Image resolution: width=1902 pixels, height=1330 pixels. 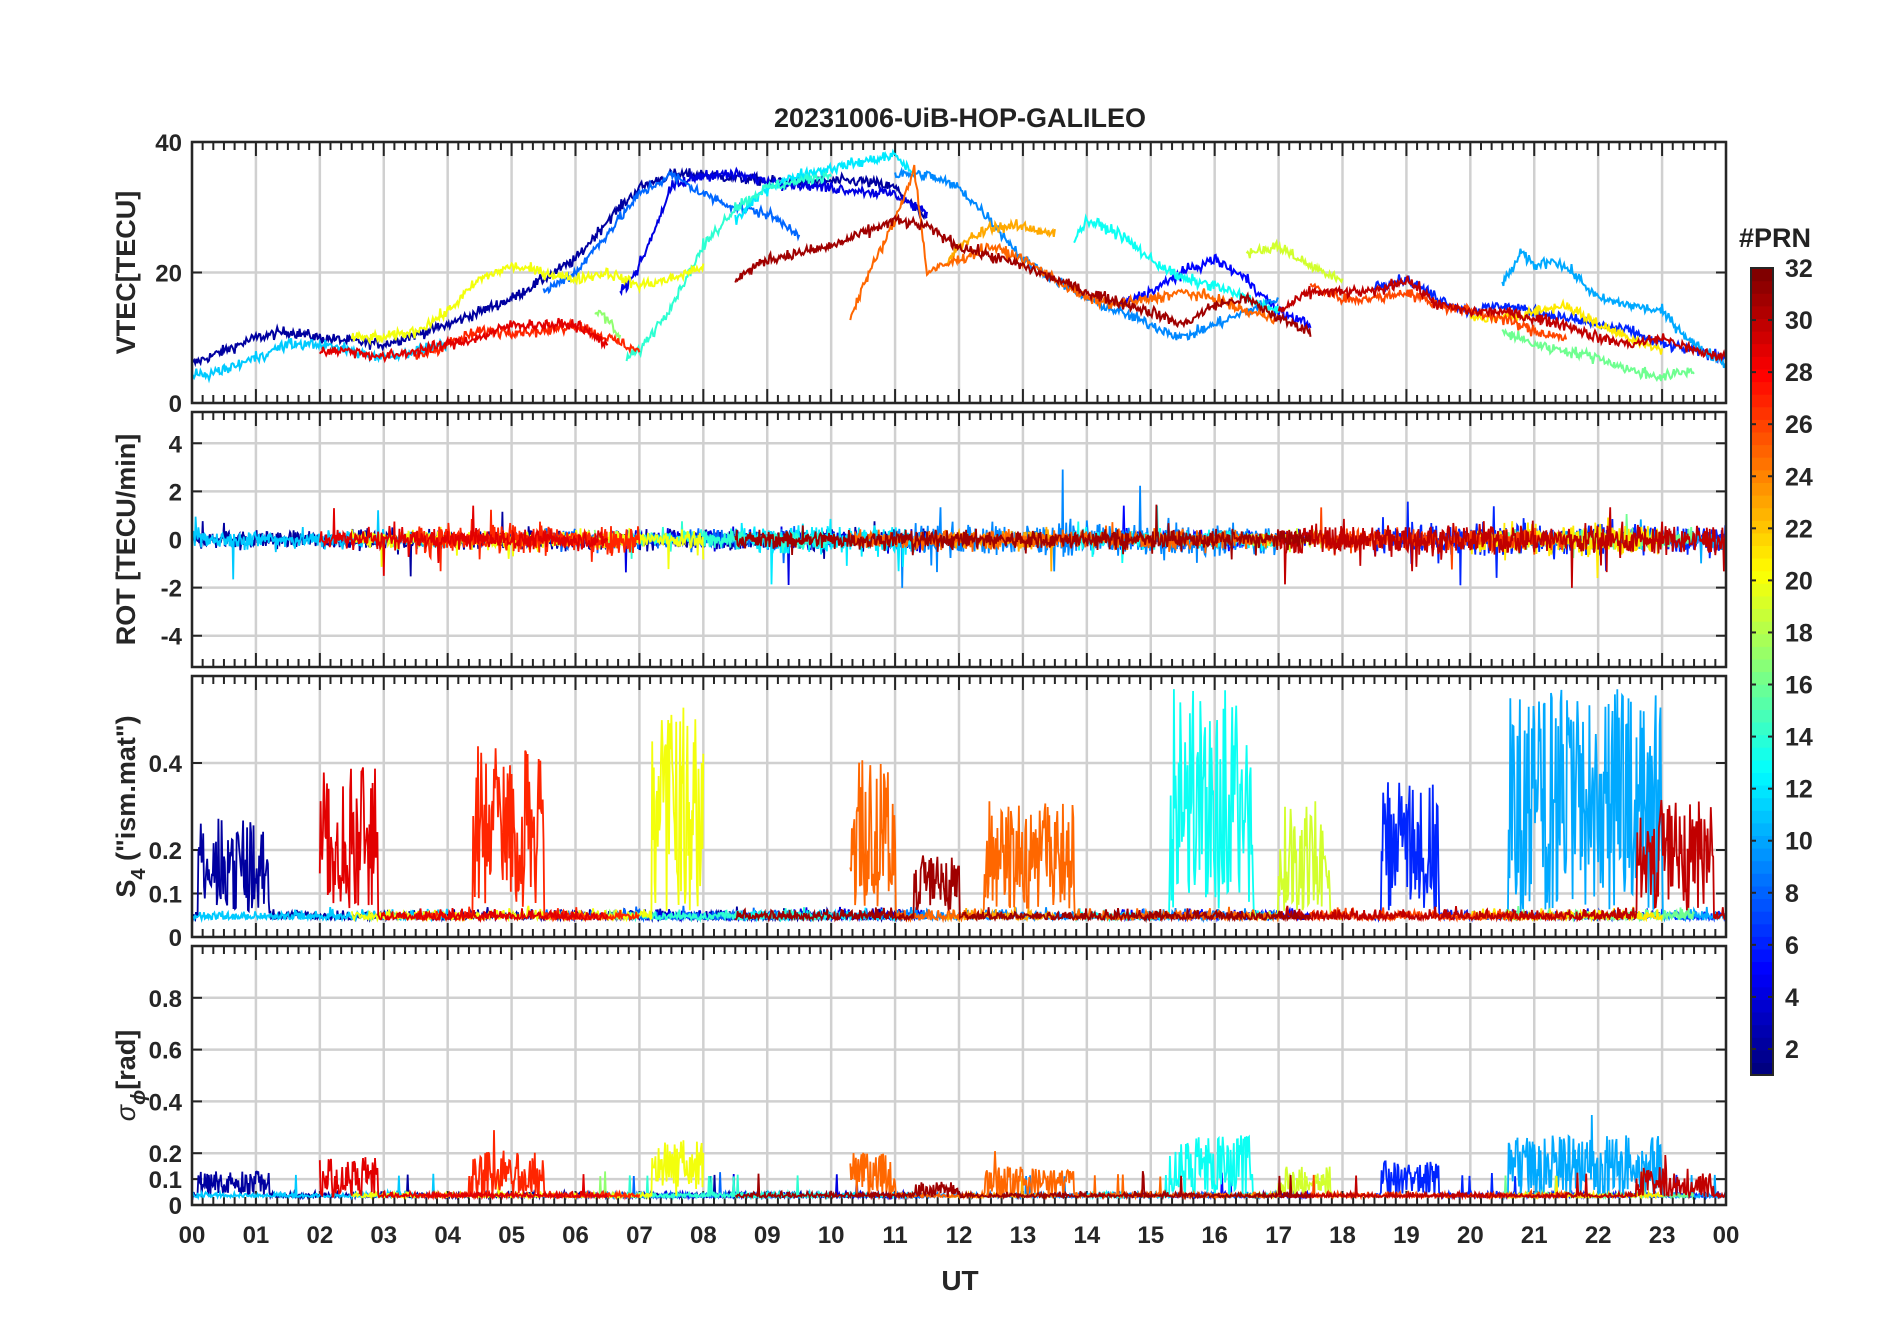 What do you see at coordinates (1534, 1235) in the screenshot?
I see `xtick-label: 21` at bounding box center [1534, 1235].